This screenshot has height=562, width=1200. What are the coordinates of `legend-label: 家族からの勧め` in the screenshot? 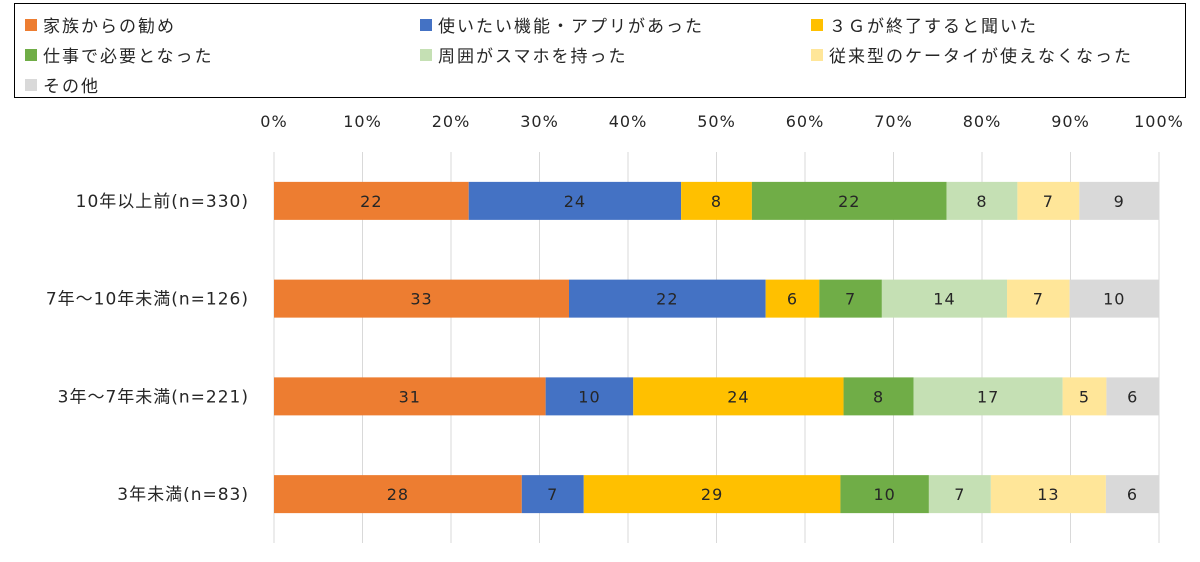 It's located at (109, 27).